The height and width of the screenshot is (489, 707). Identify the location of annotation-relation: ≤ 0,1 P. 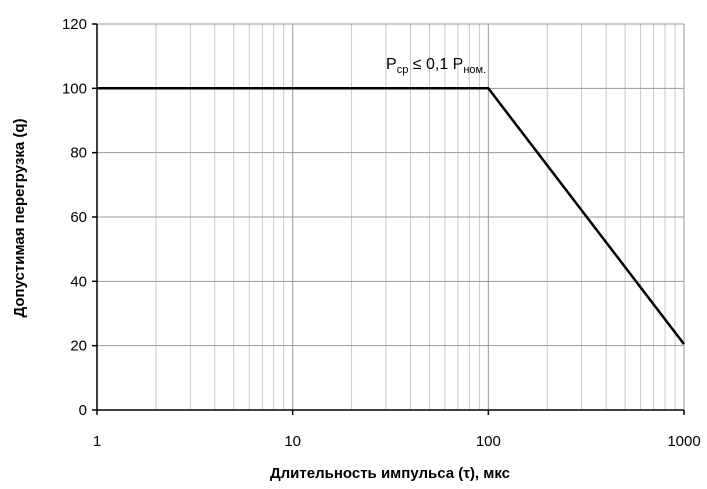
(435, 64).